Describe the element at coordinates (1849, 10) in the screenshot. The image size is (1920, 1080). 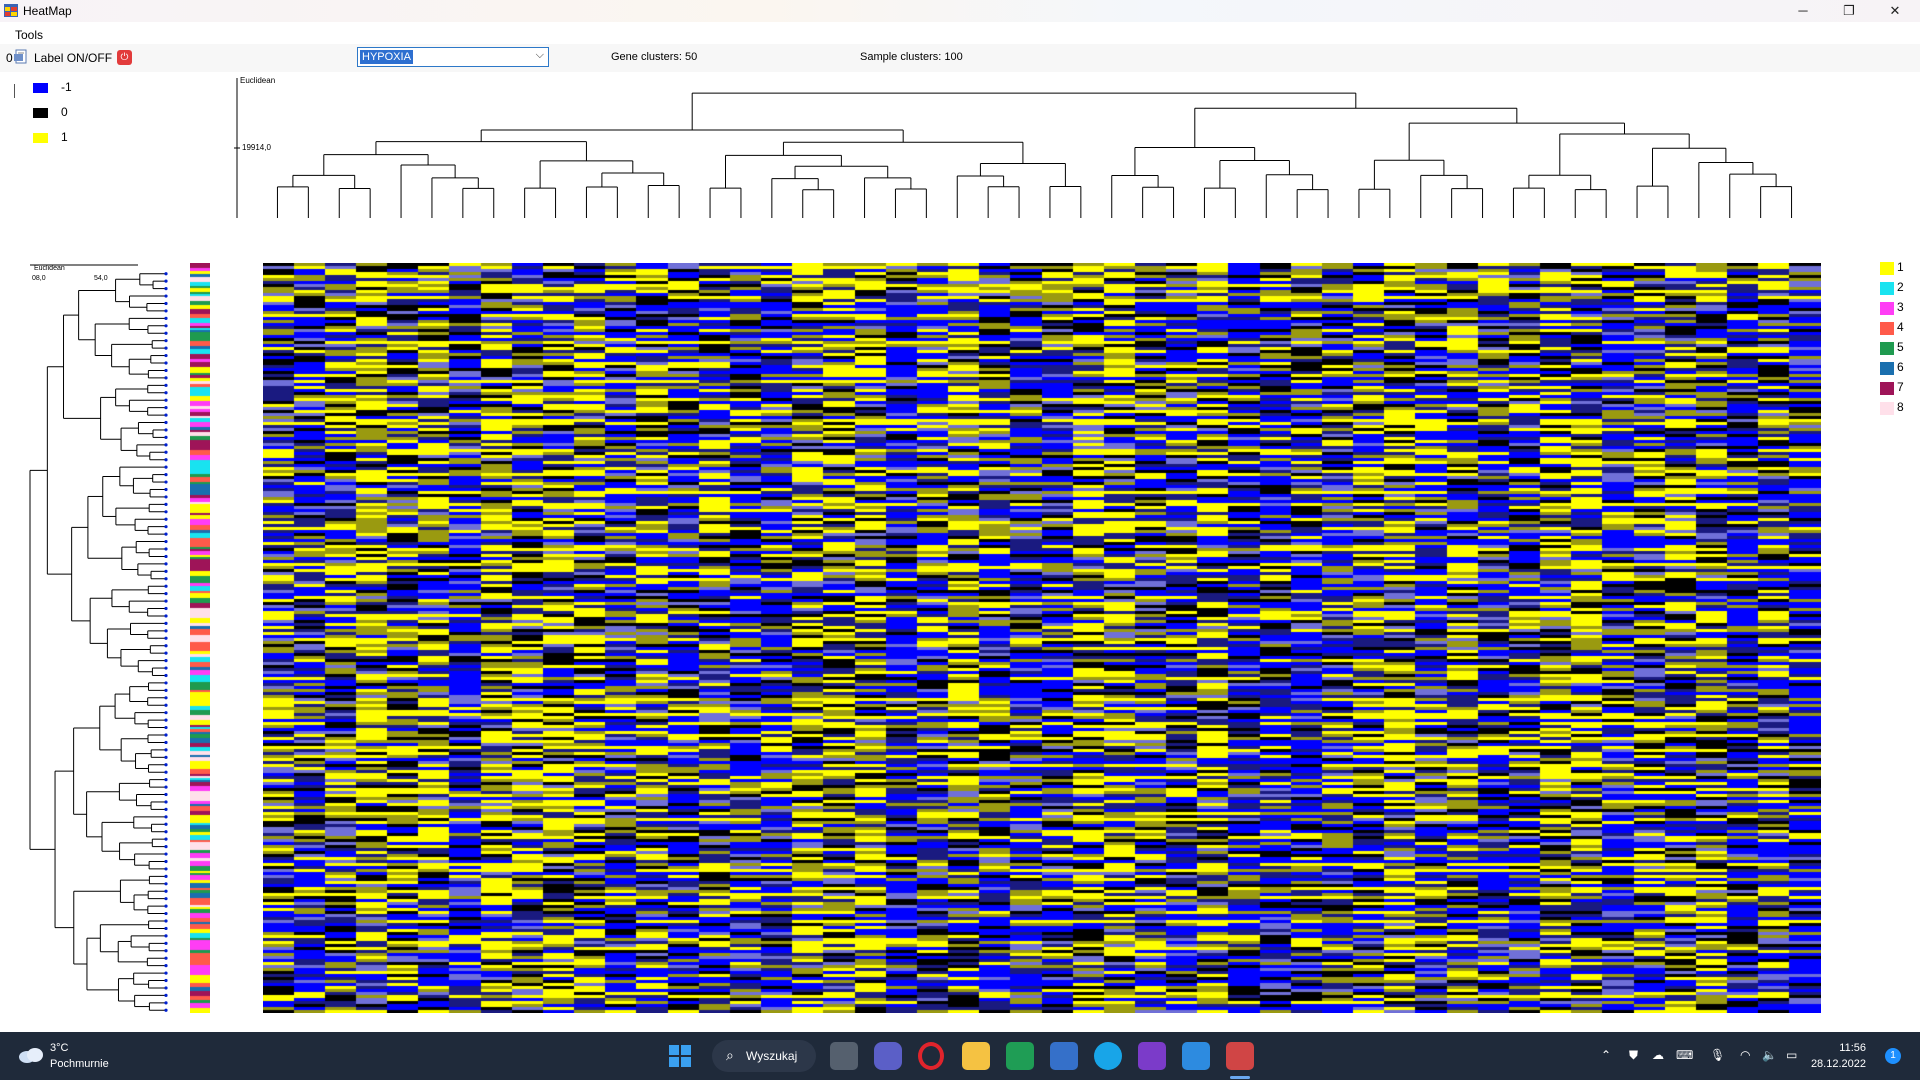
I see `restore-button: ❐` at that location.